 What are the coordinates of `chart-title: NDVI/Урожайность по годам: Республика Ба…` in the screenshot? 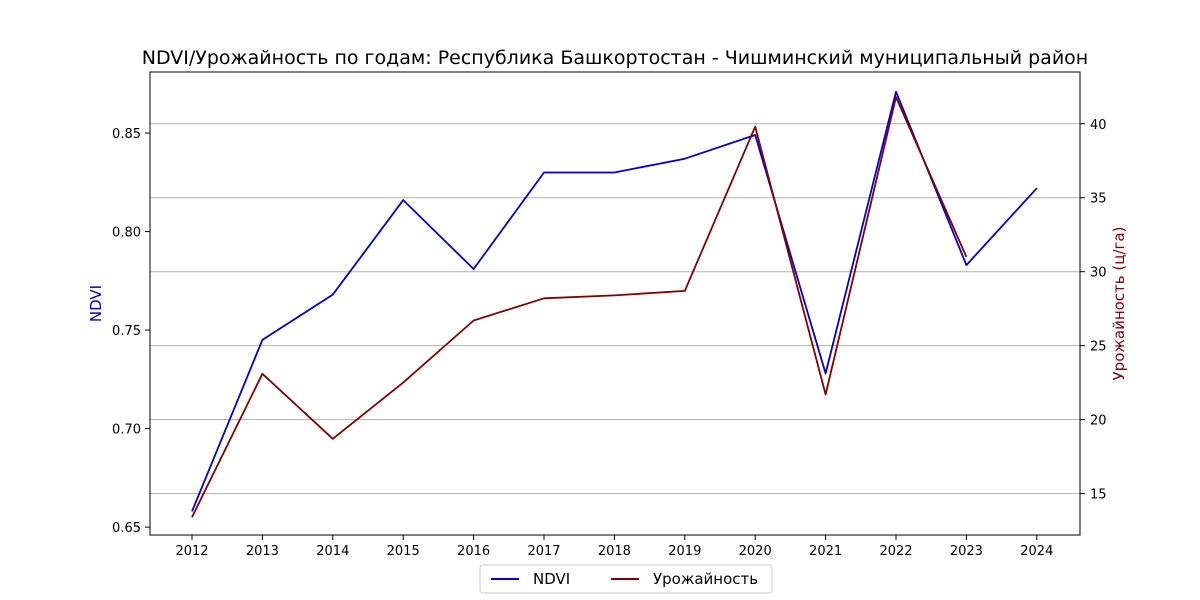 It's located at (615, 58).